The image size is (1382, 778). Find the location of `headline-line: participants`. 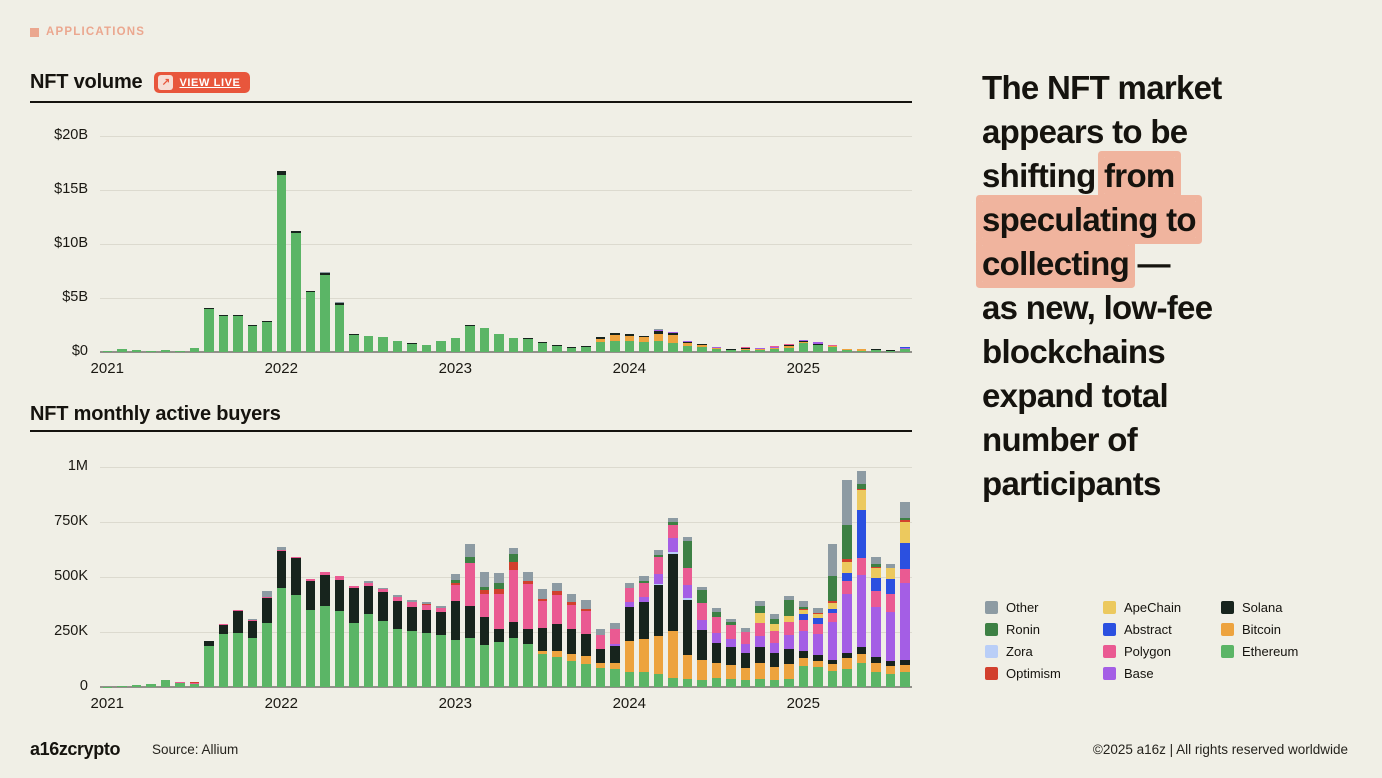

headline-line: participants is located at coordinates (1162, 484).